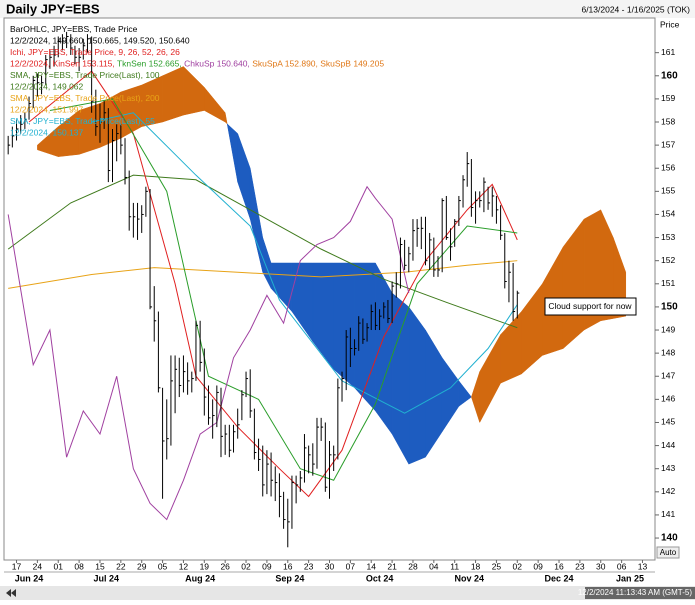  I want to click on x-tick-label: 15, so click(100, 566).